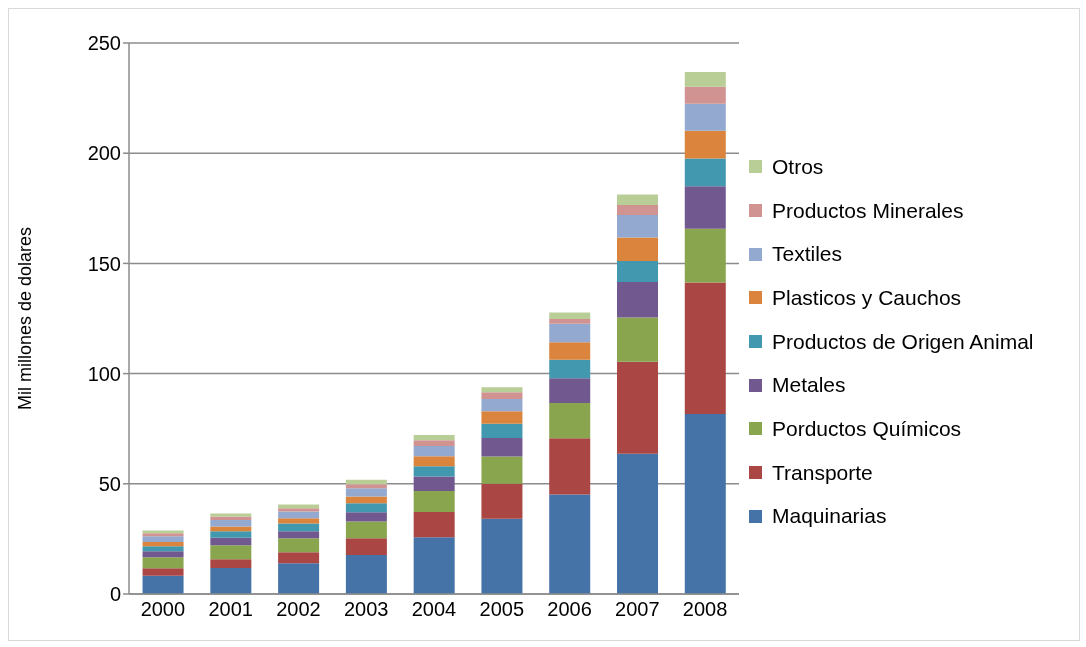 This screenshot has height=647, width=1086. What do you see at coordinates (298, 609) in the screenshot?
I see `x-tick-label: 2002` at bounding box center [298, 609].